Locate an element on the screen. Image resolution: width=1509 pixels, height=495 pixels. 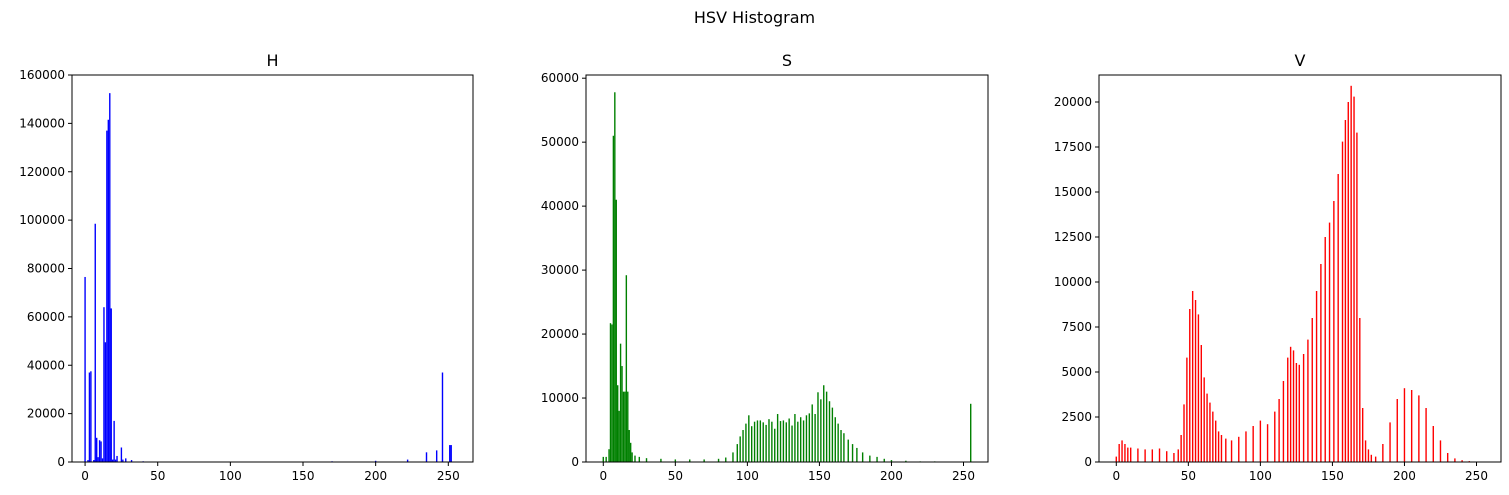
x-tick-label: 150 is located at coordinates (303, 476).